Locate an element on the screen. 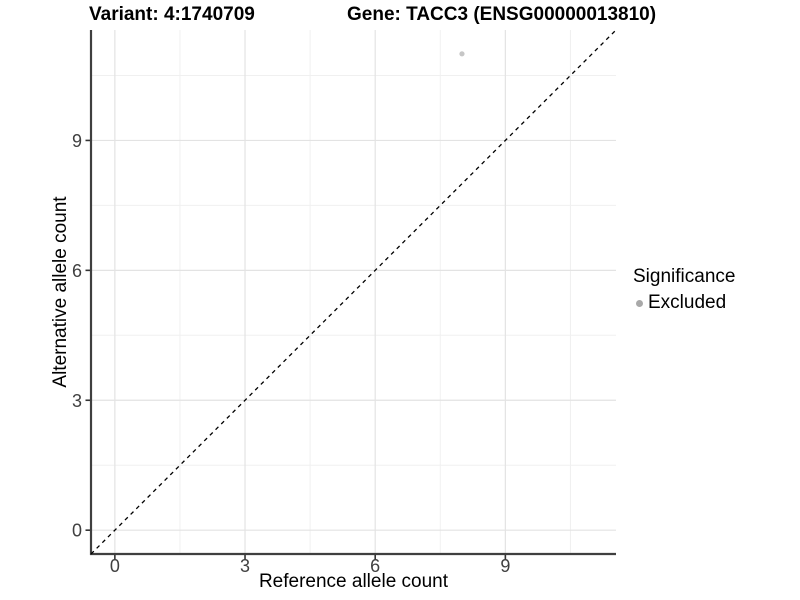 Image resolution: width=800 pixels, height=600 pixels. y-tick-label: 9 is located at coordinates (77, 141).